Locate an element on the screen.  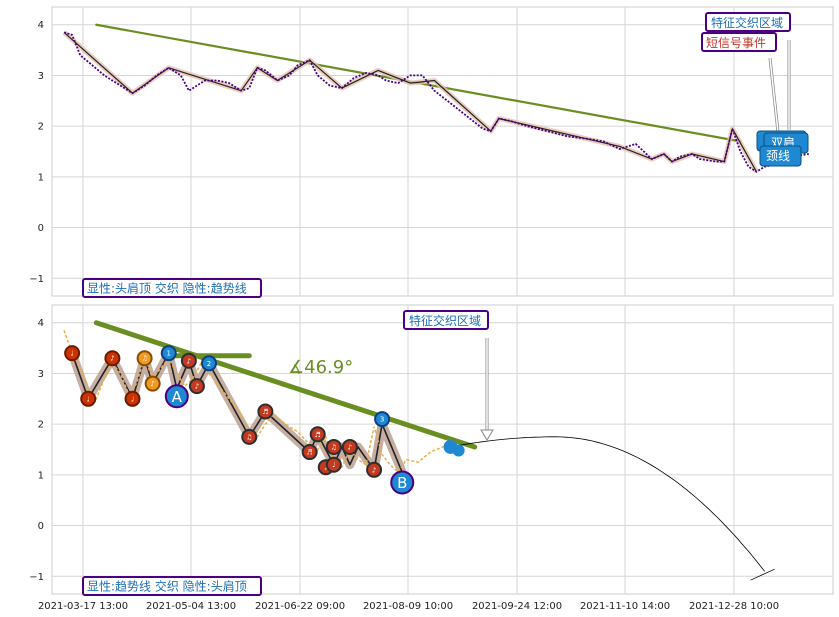
bottom-zone-box is located at coordinates (446, 320).